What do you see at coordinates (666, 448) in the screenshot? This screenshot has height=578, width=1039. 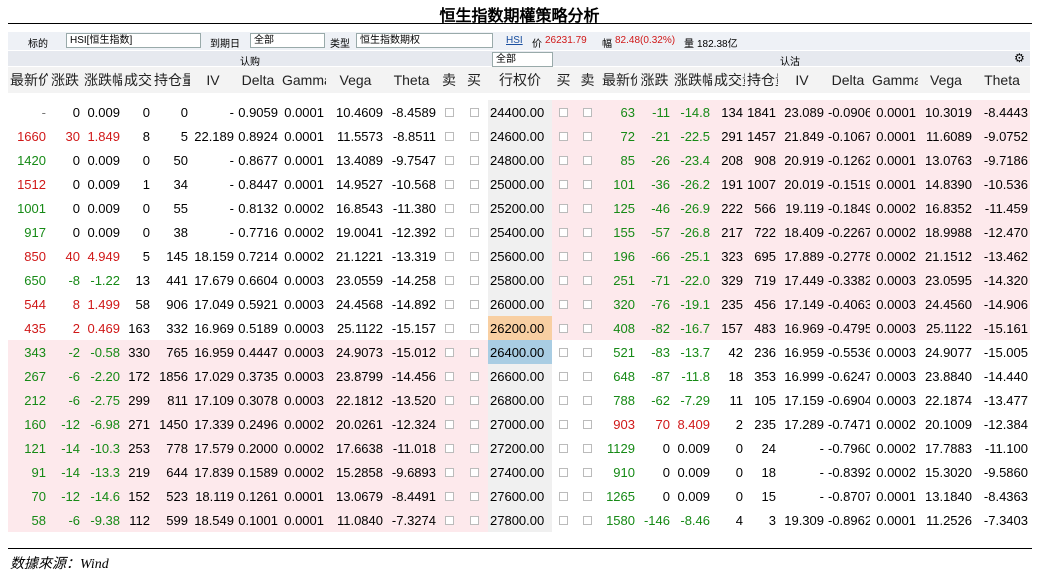 I see `put-cell: 0` at bounding box center [666, 448].